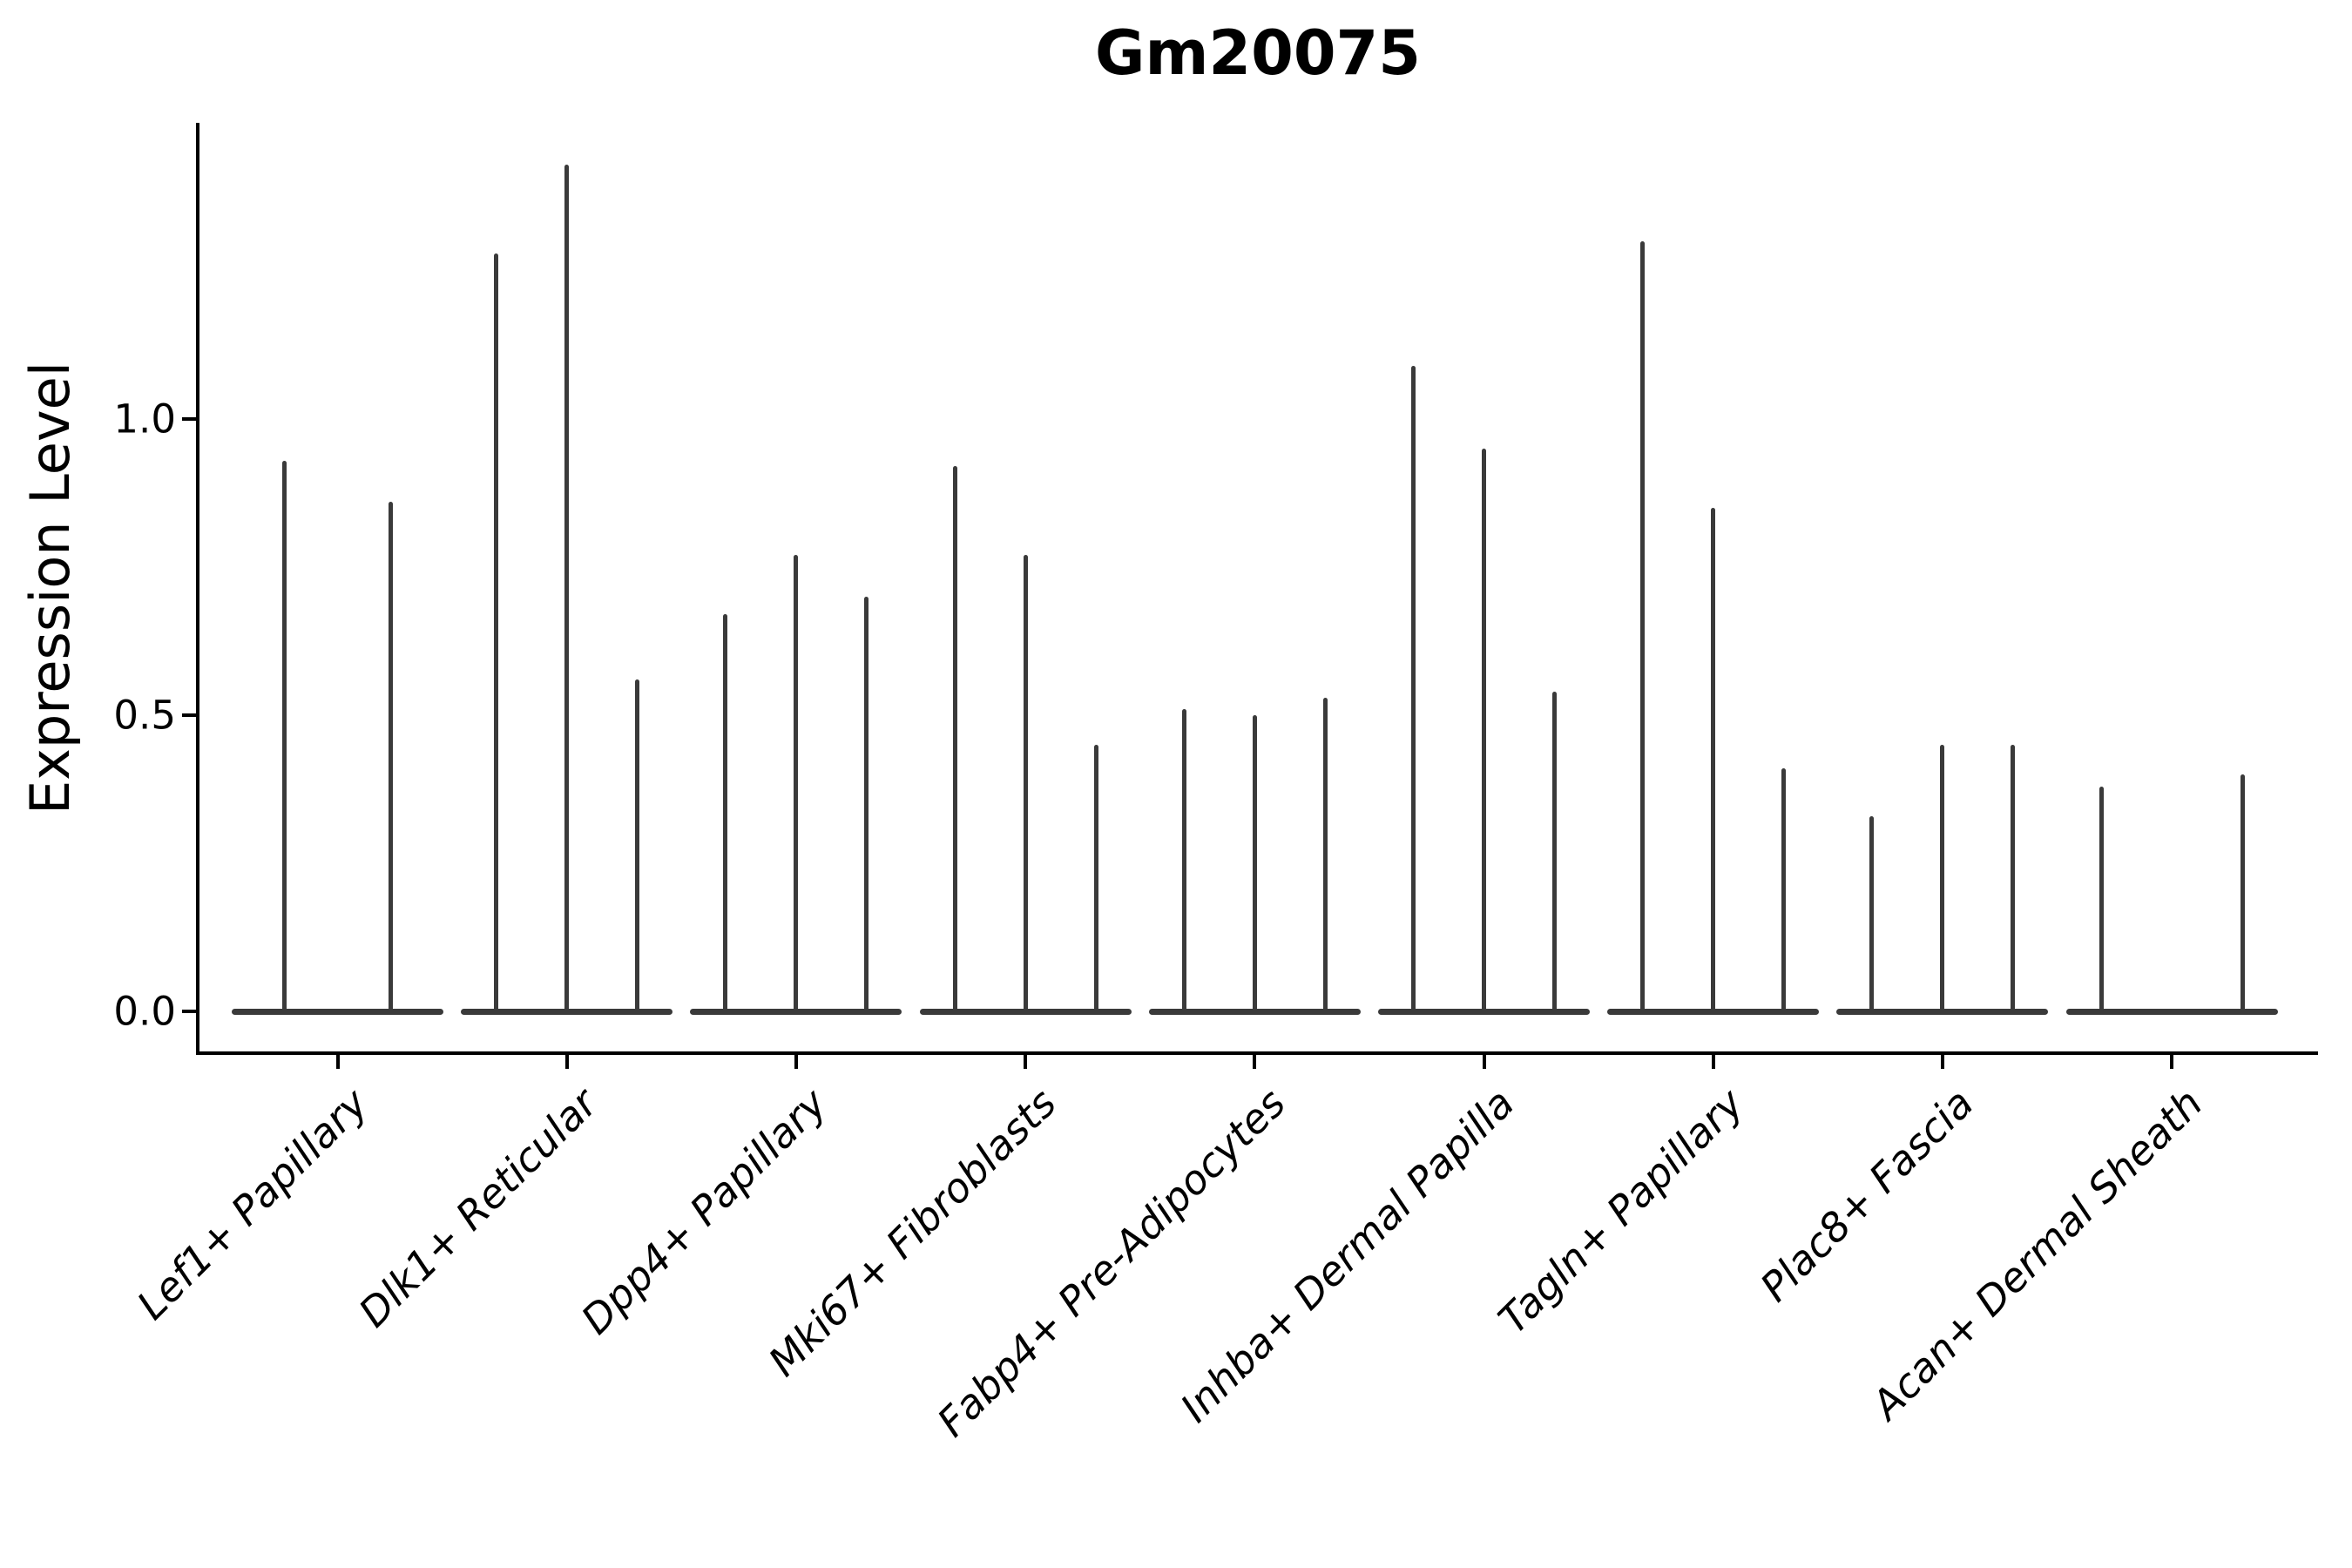 Image resolution: width=2352 pixels, height=1568 pixels. Describe the element at coordinates (1621, 1211) in the screenshot. I see `x-tick-label: Tagln+ Papillary` at that location.